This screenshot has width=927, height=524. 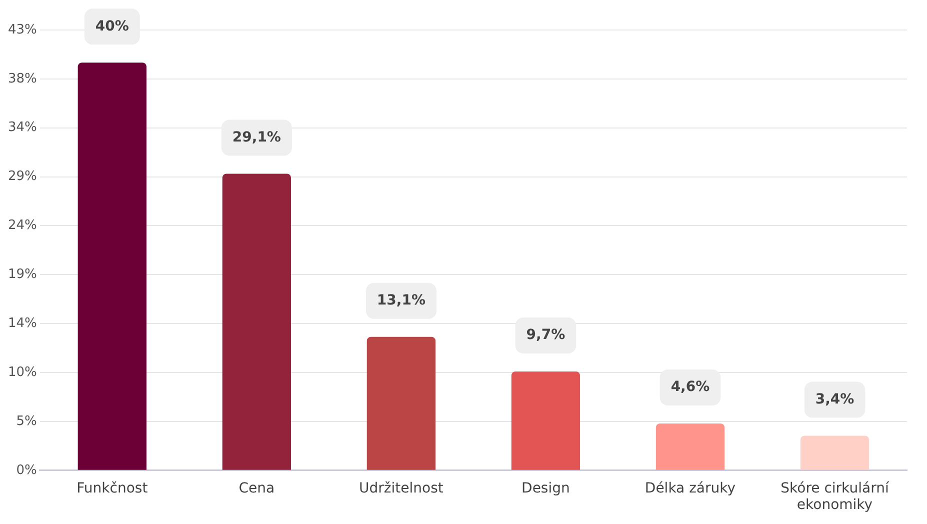 I want to click on y-tick-label: 0%, so click(x=26, y=470).